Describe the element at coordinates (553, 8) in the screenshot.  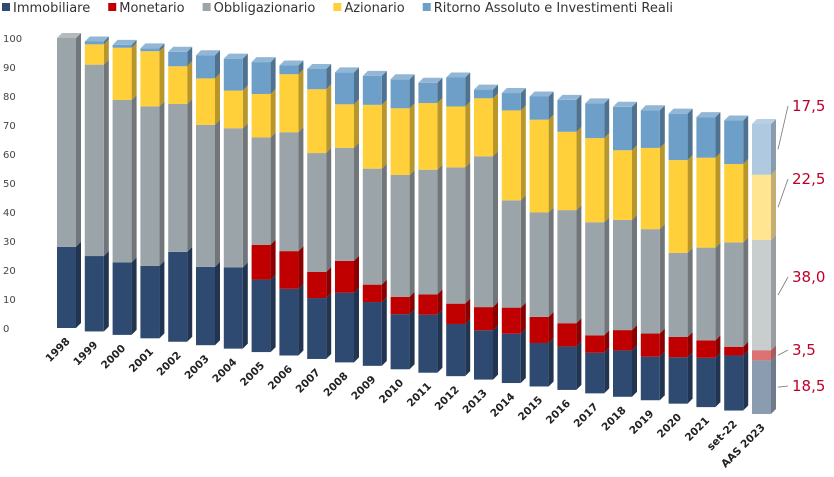
I see `legend-label-ritorno-assoluto-e-investimenti-reali: Ritorno Assoluto e Investimenti Reali` at that location.